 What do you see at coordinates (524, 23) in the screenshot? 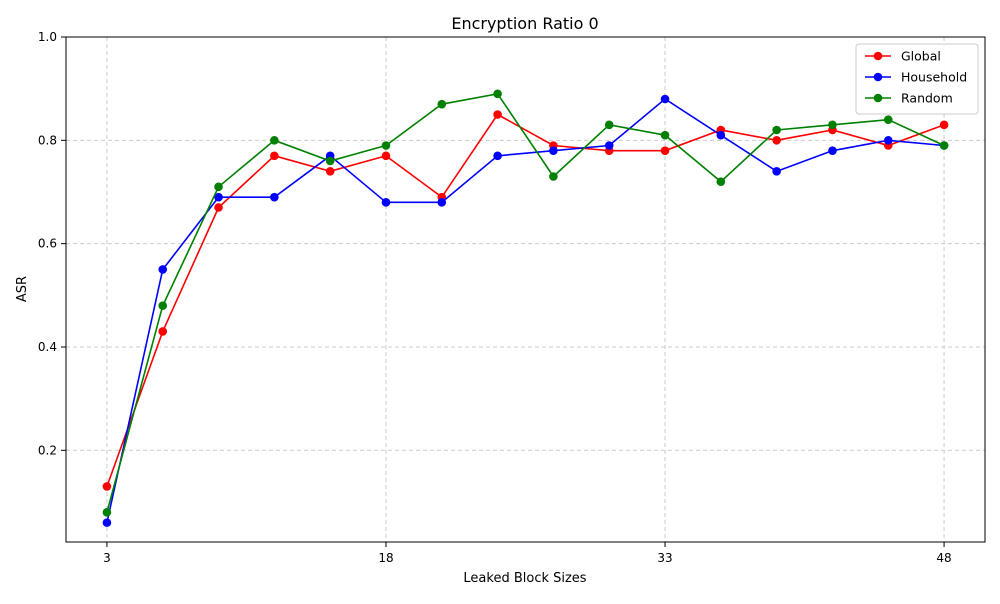
I see `chart-title: Encryption Ratio 0` at bounding box center [524, 23].